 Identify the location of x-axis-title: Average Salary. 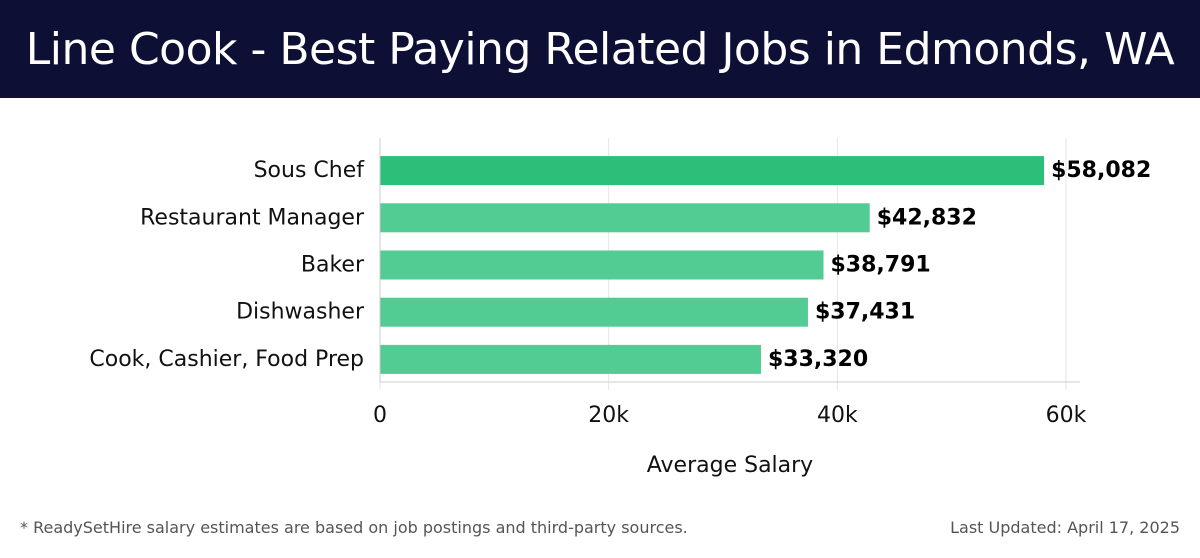
(730, 465).